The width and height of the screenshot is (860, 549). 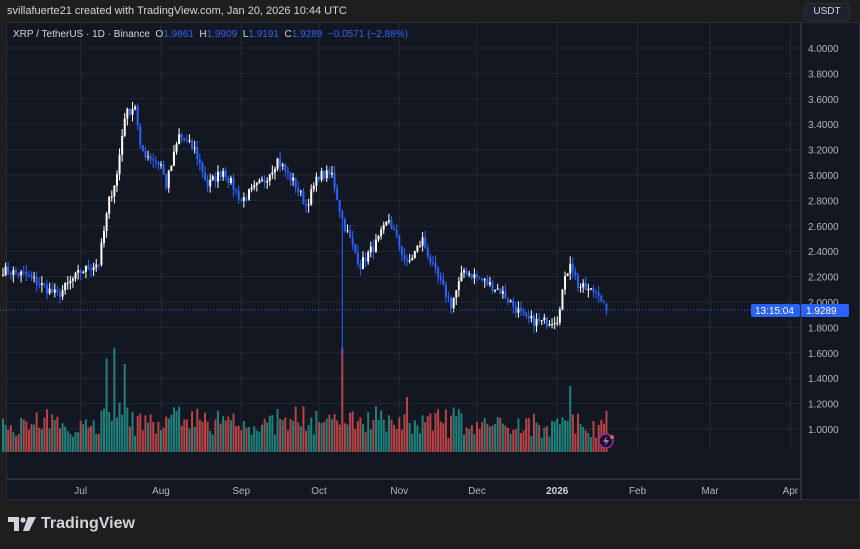 I want to click on lightning-alert-icon, so click(x=606, y=441).